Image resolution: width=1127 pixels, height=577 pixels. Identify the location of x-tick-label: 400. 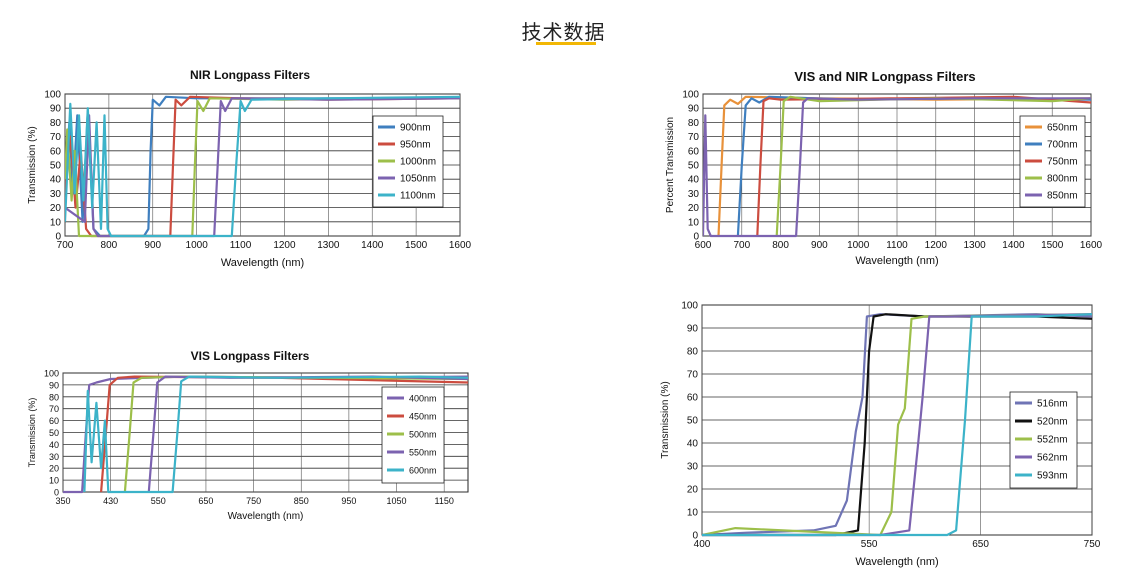
(702, 544).